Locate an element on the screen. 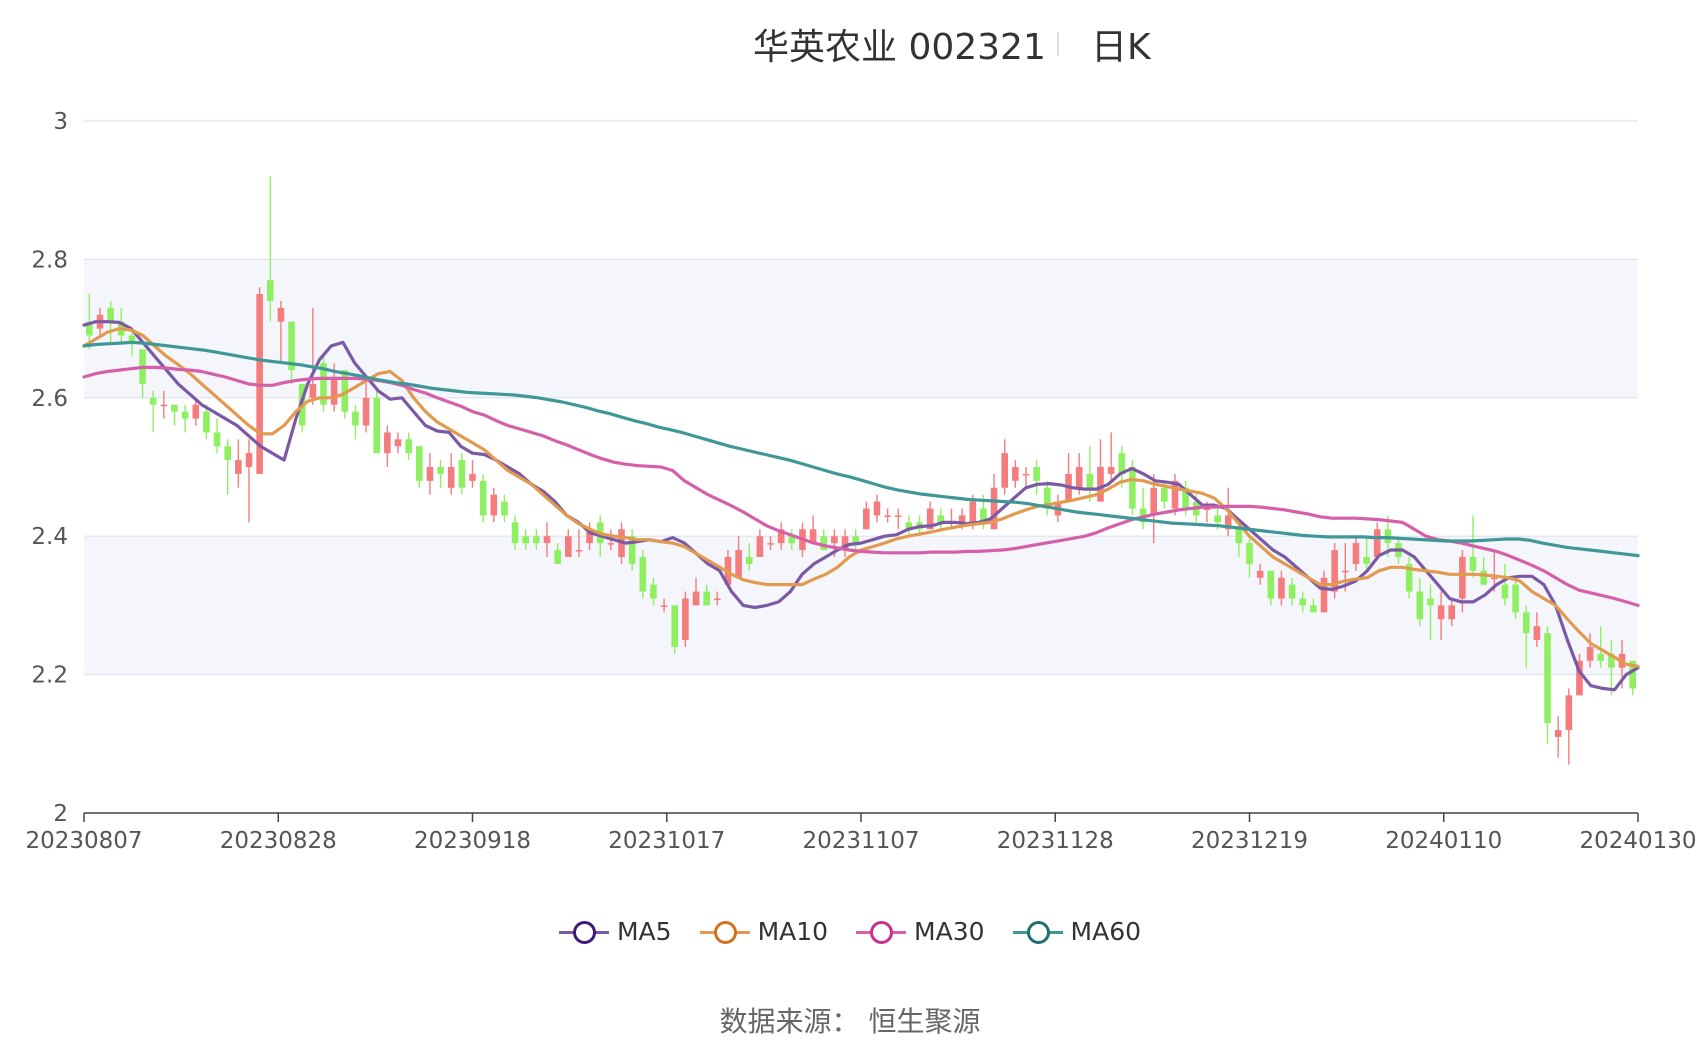 This screenshot has height=1040, width=1700. y-tick-label: 2.8 is located at coordinates (49, 260).